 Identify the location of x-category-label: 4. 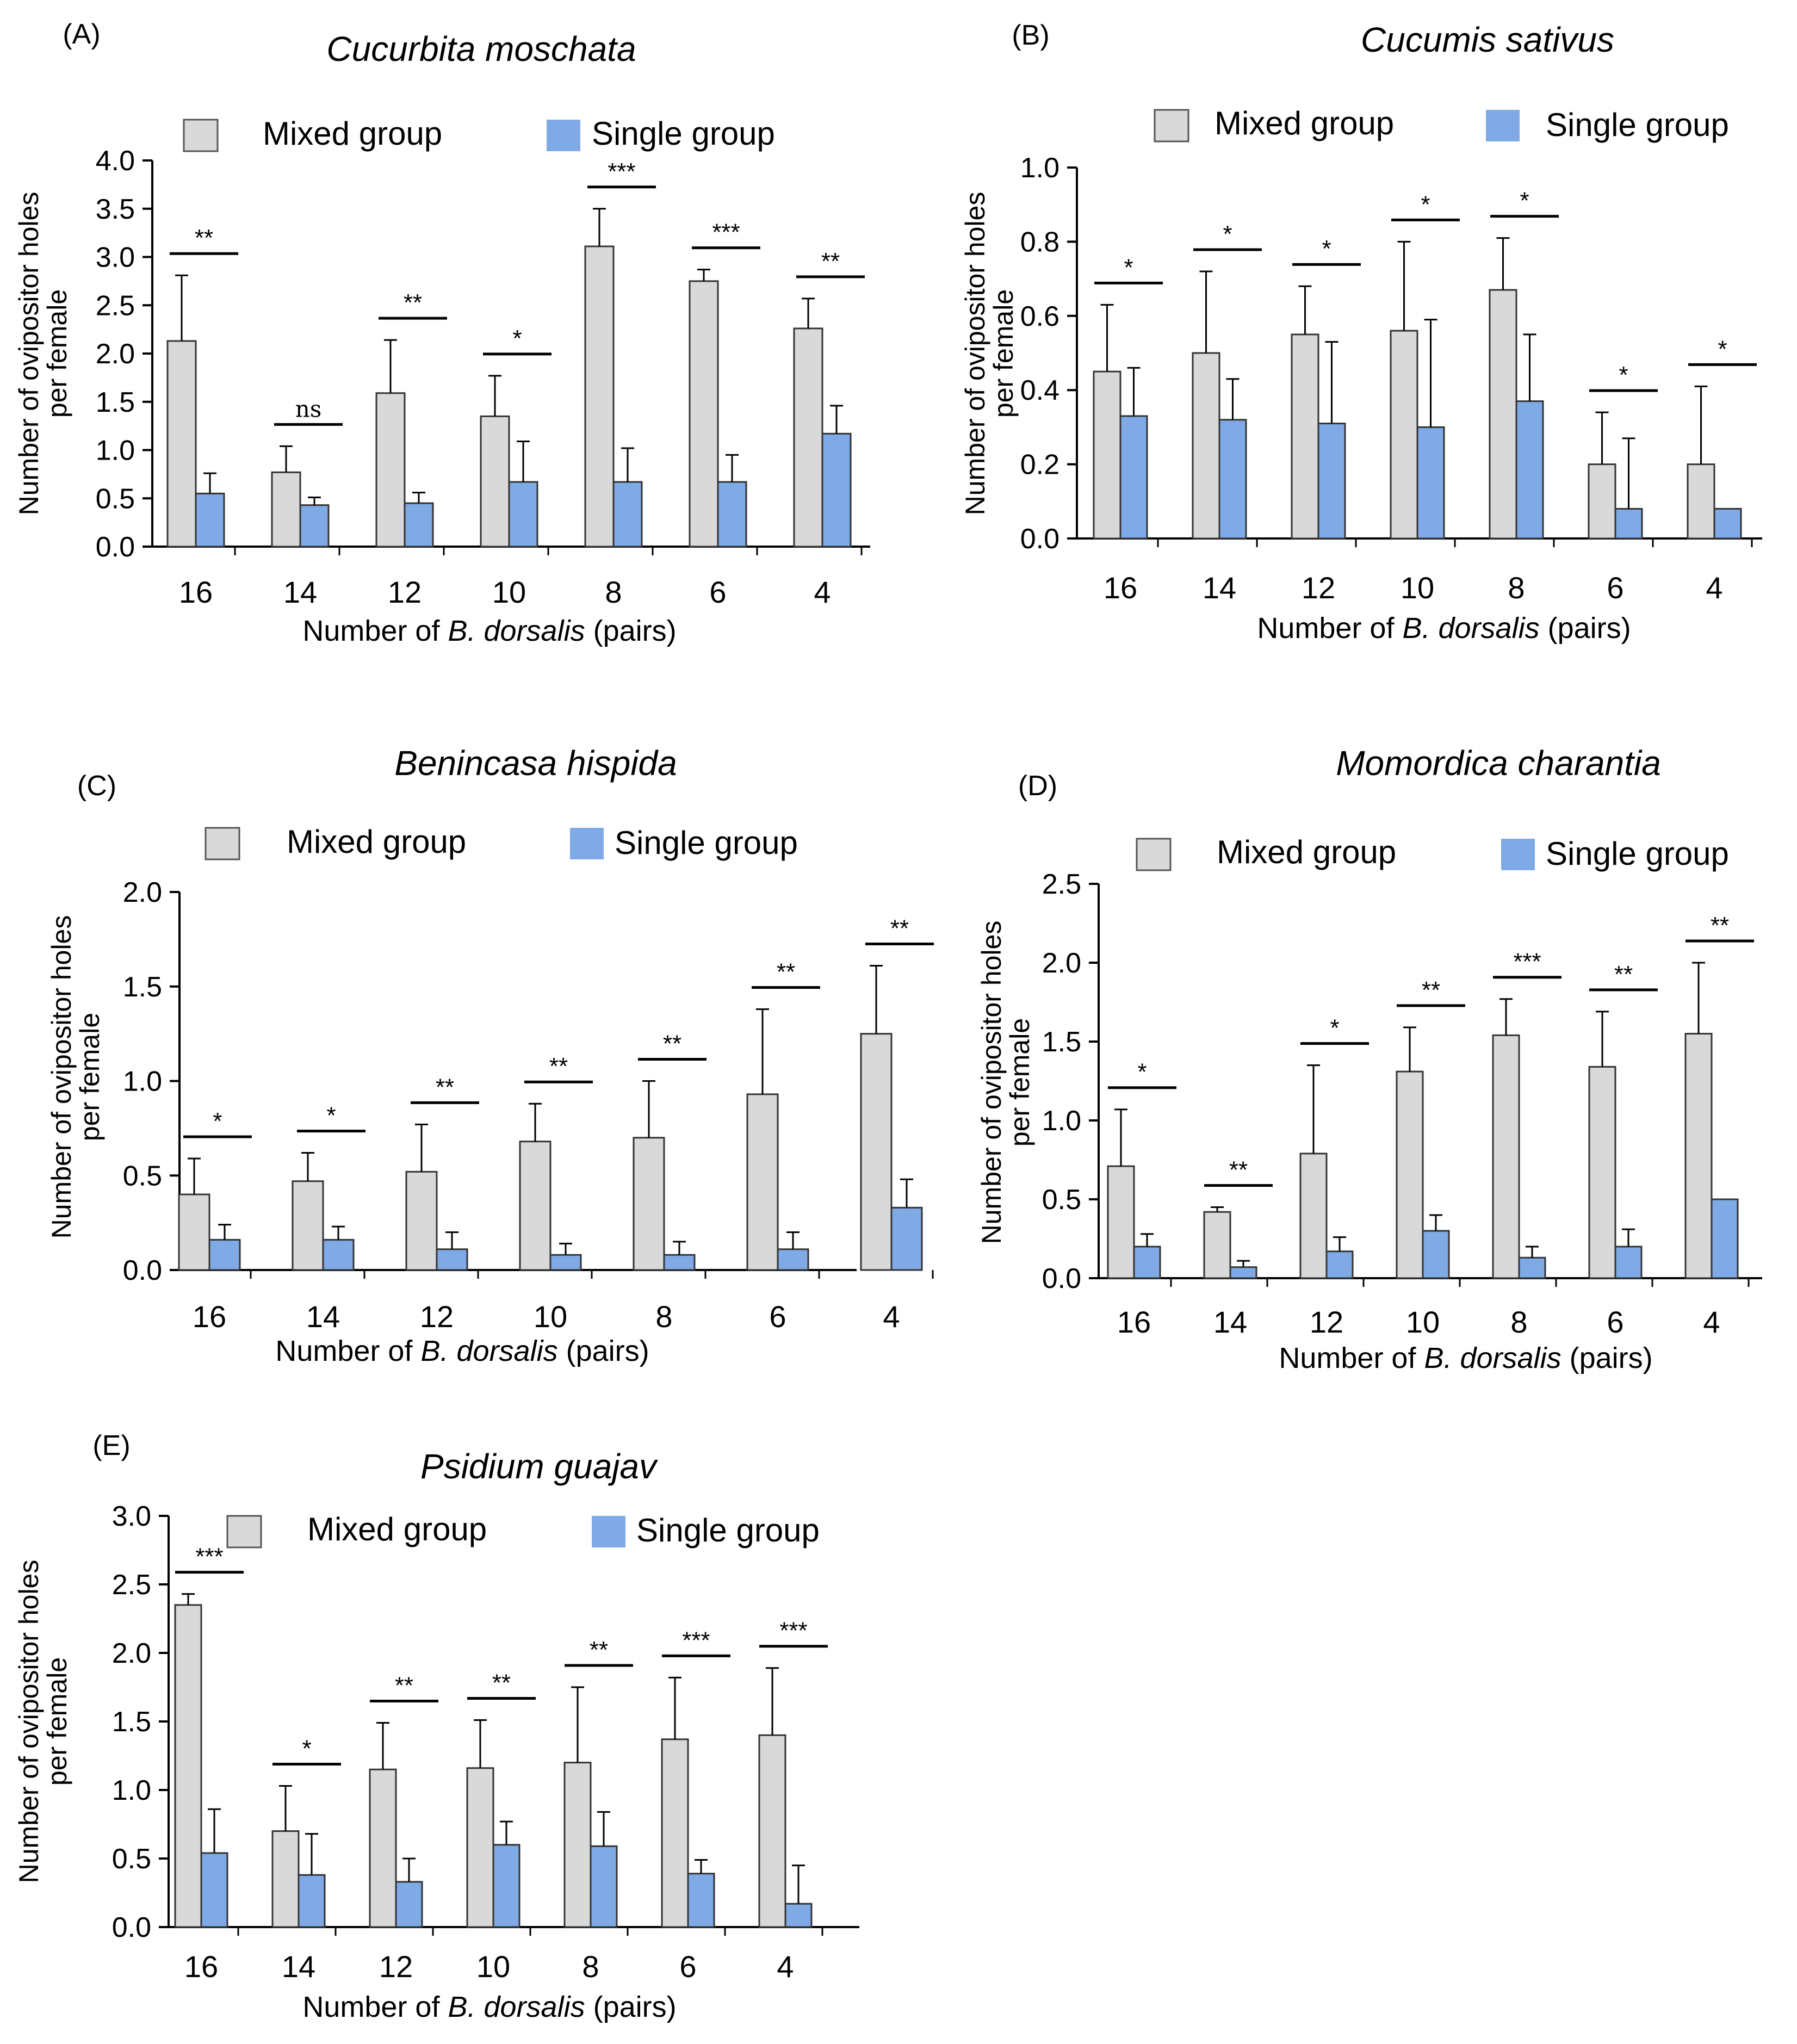
(822, 592).